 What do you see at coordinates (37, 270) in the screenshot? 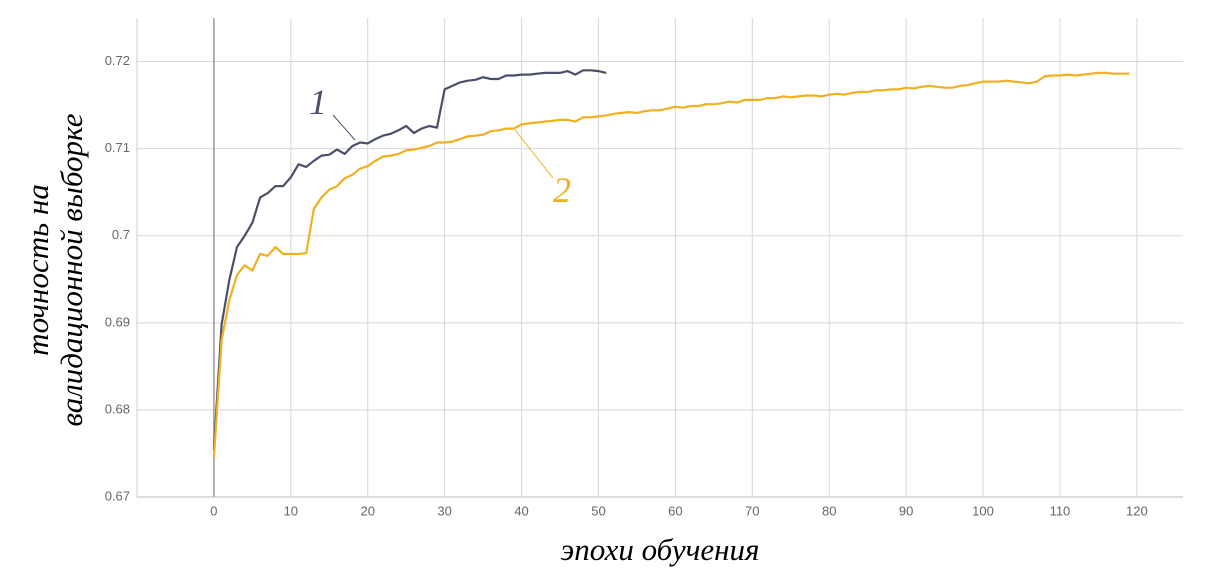
I see `y-axis-label: точность на` at bounding box center [37, 270].